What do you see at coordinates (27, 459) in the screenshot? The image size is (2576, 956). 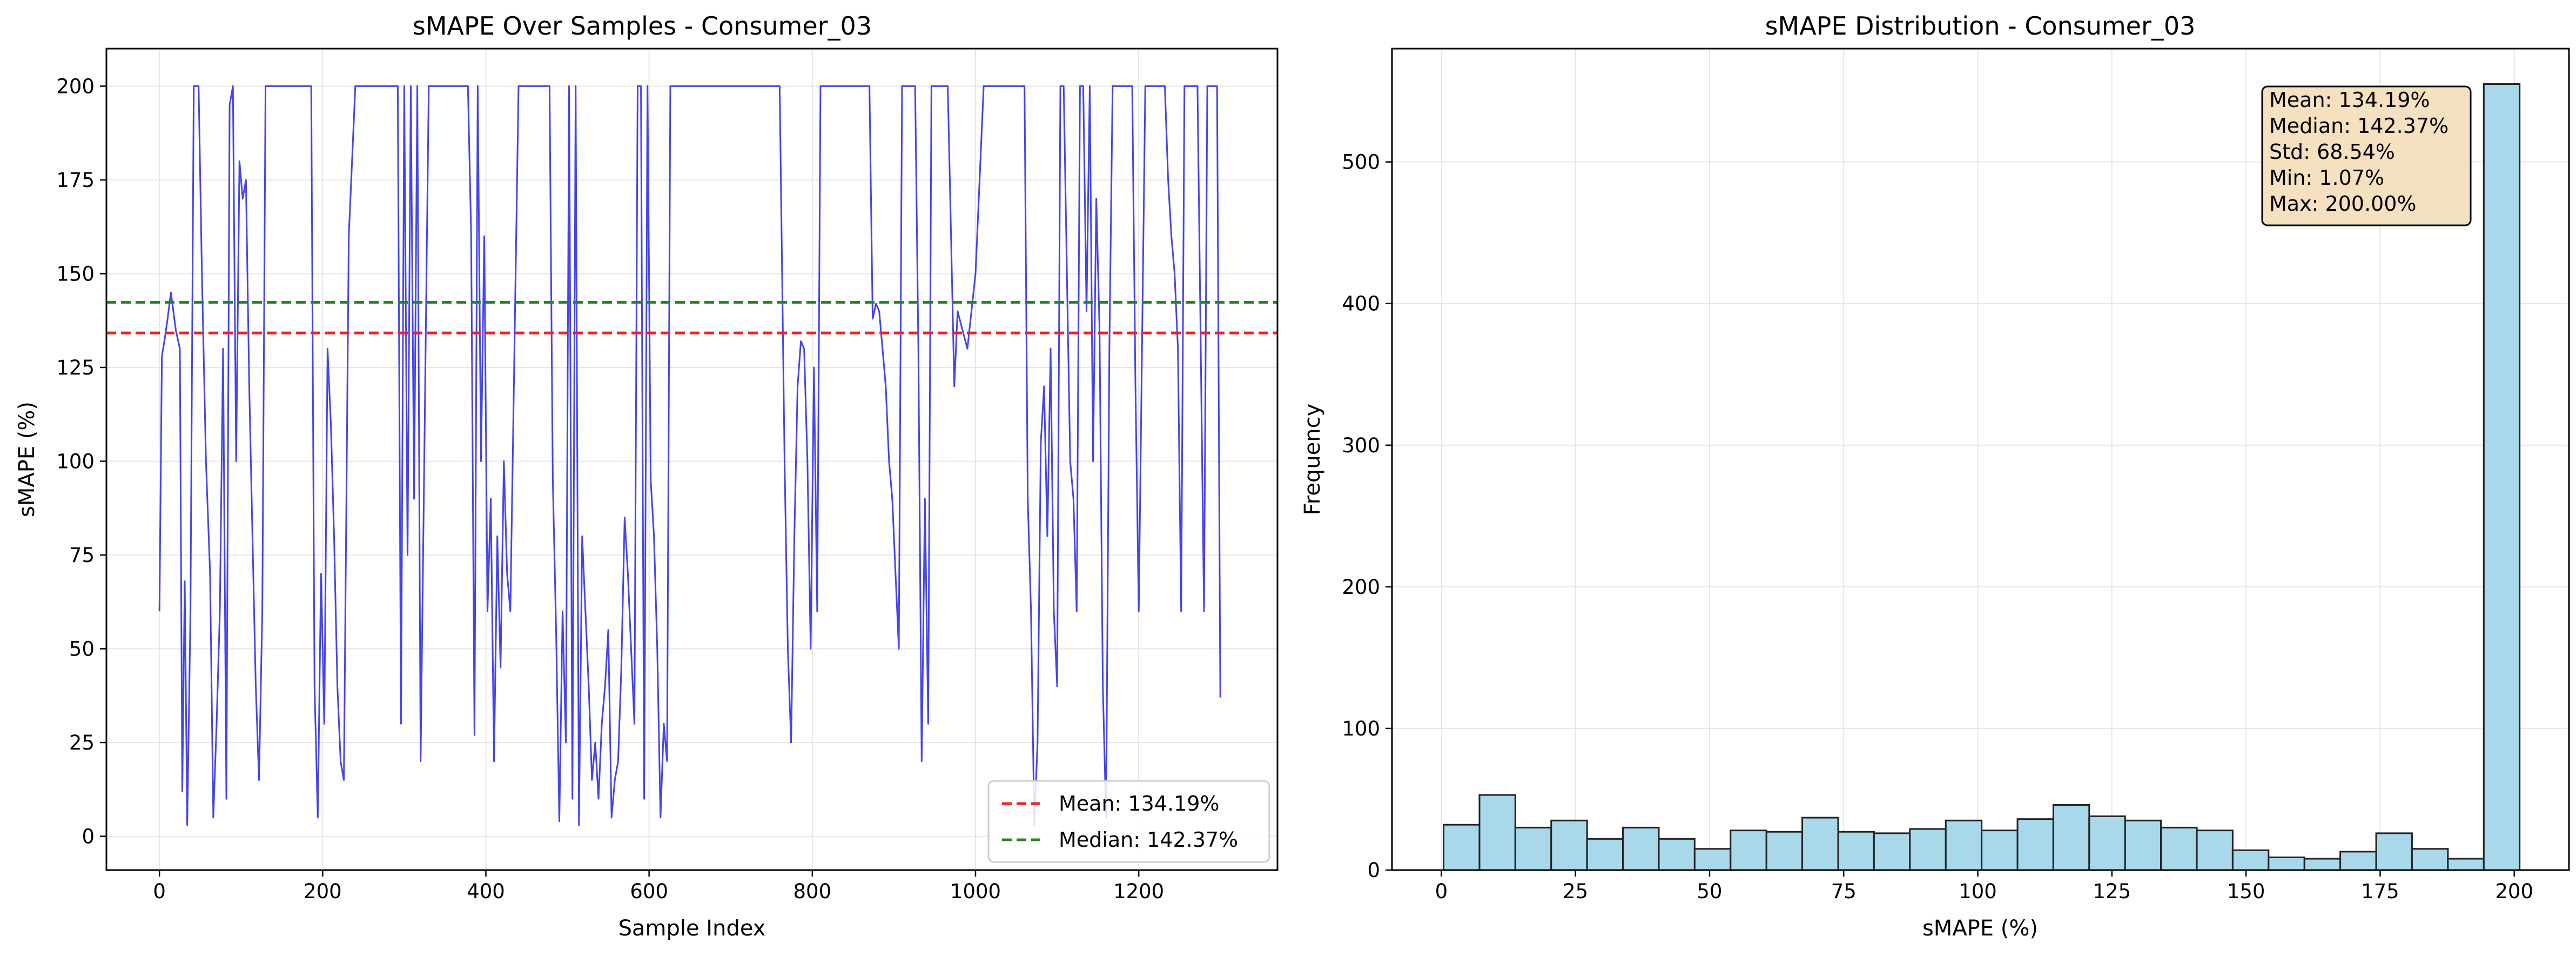 I see `line-chart-ylabel: sMAPE (%)` at bounding box center [27, 459].